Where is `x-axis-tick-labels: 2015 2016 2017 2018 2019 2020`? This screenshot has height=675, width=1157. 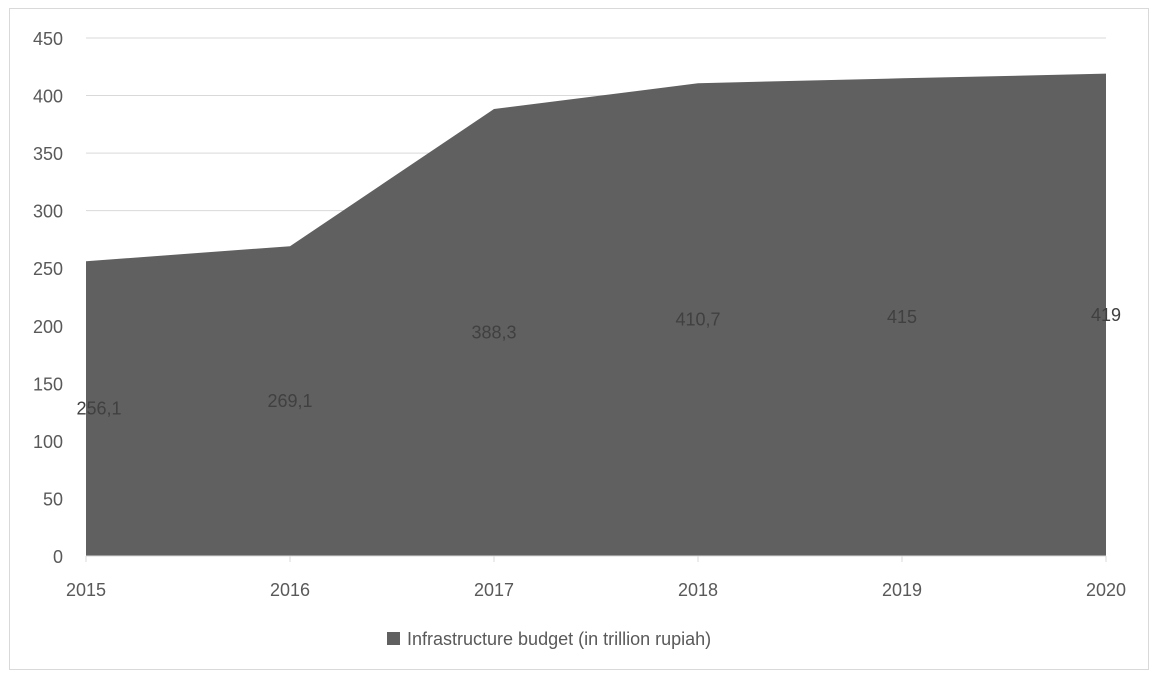 x-axis-tick-labels: 2015 2016 2017 2018 2019 2020 is located at coordinates (596, 578).